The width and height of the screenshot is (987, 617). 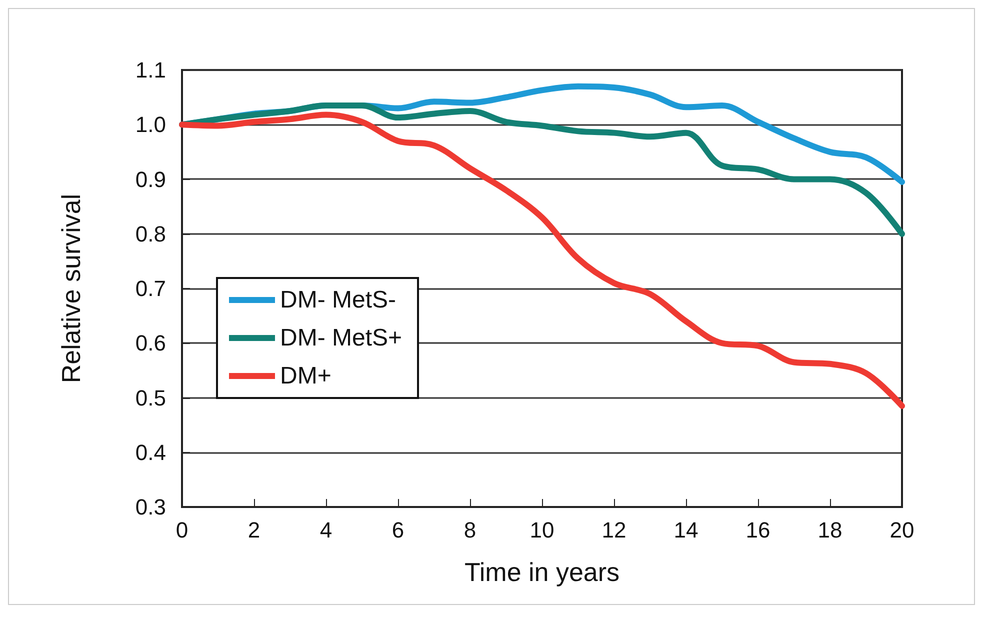 What do you see at coordinates (542, 530) in the screenshot?
I see `x-tick-label: 10` at bounding box center [542, 530].